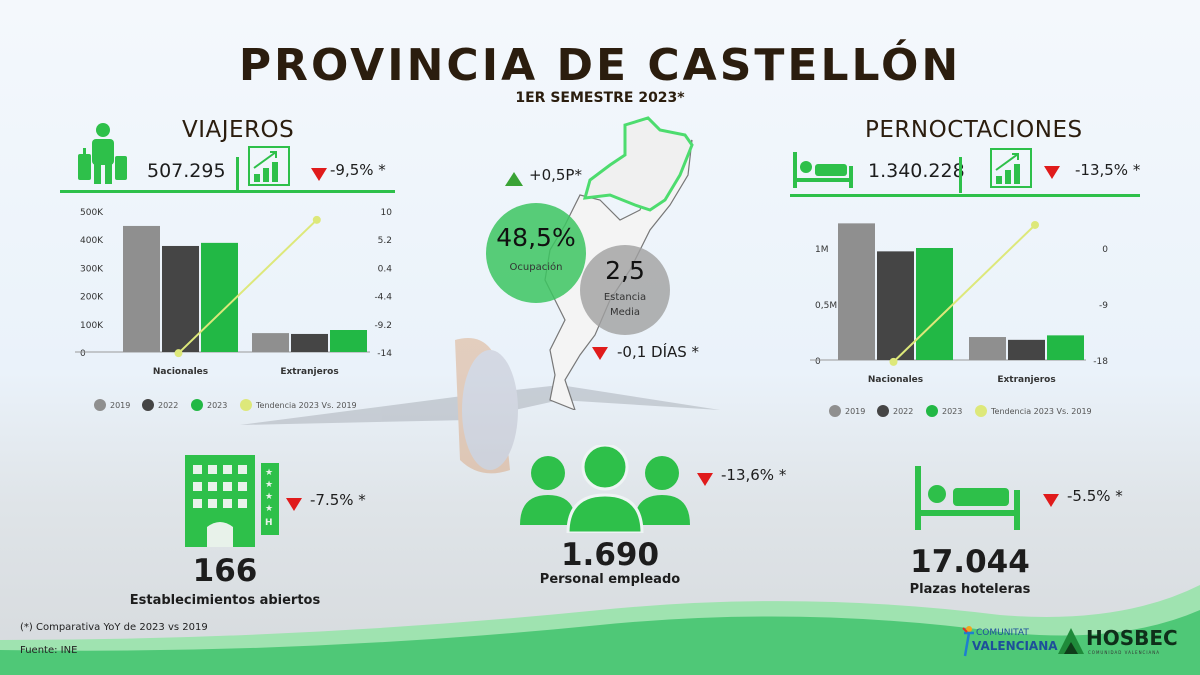  I want to click on y2-tick-label: -14, so click(384, 354).